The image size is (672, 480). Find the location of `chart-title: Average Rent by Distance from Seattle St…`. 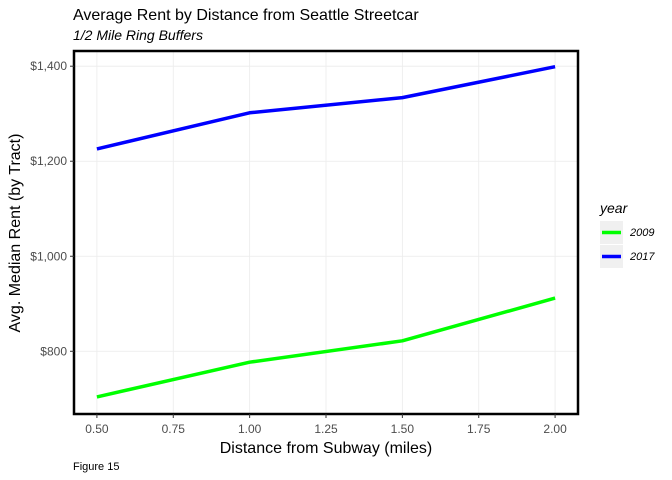

chart-title: Average Rent by Distance from Seattle St… is located at coordinates (246, 15).